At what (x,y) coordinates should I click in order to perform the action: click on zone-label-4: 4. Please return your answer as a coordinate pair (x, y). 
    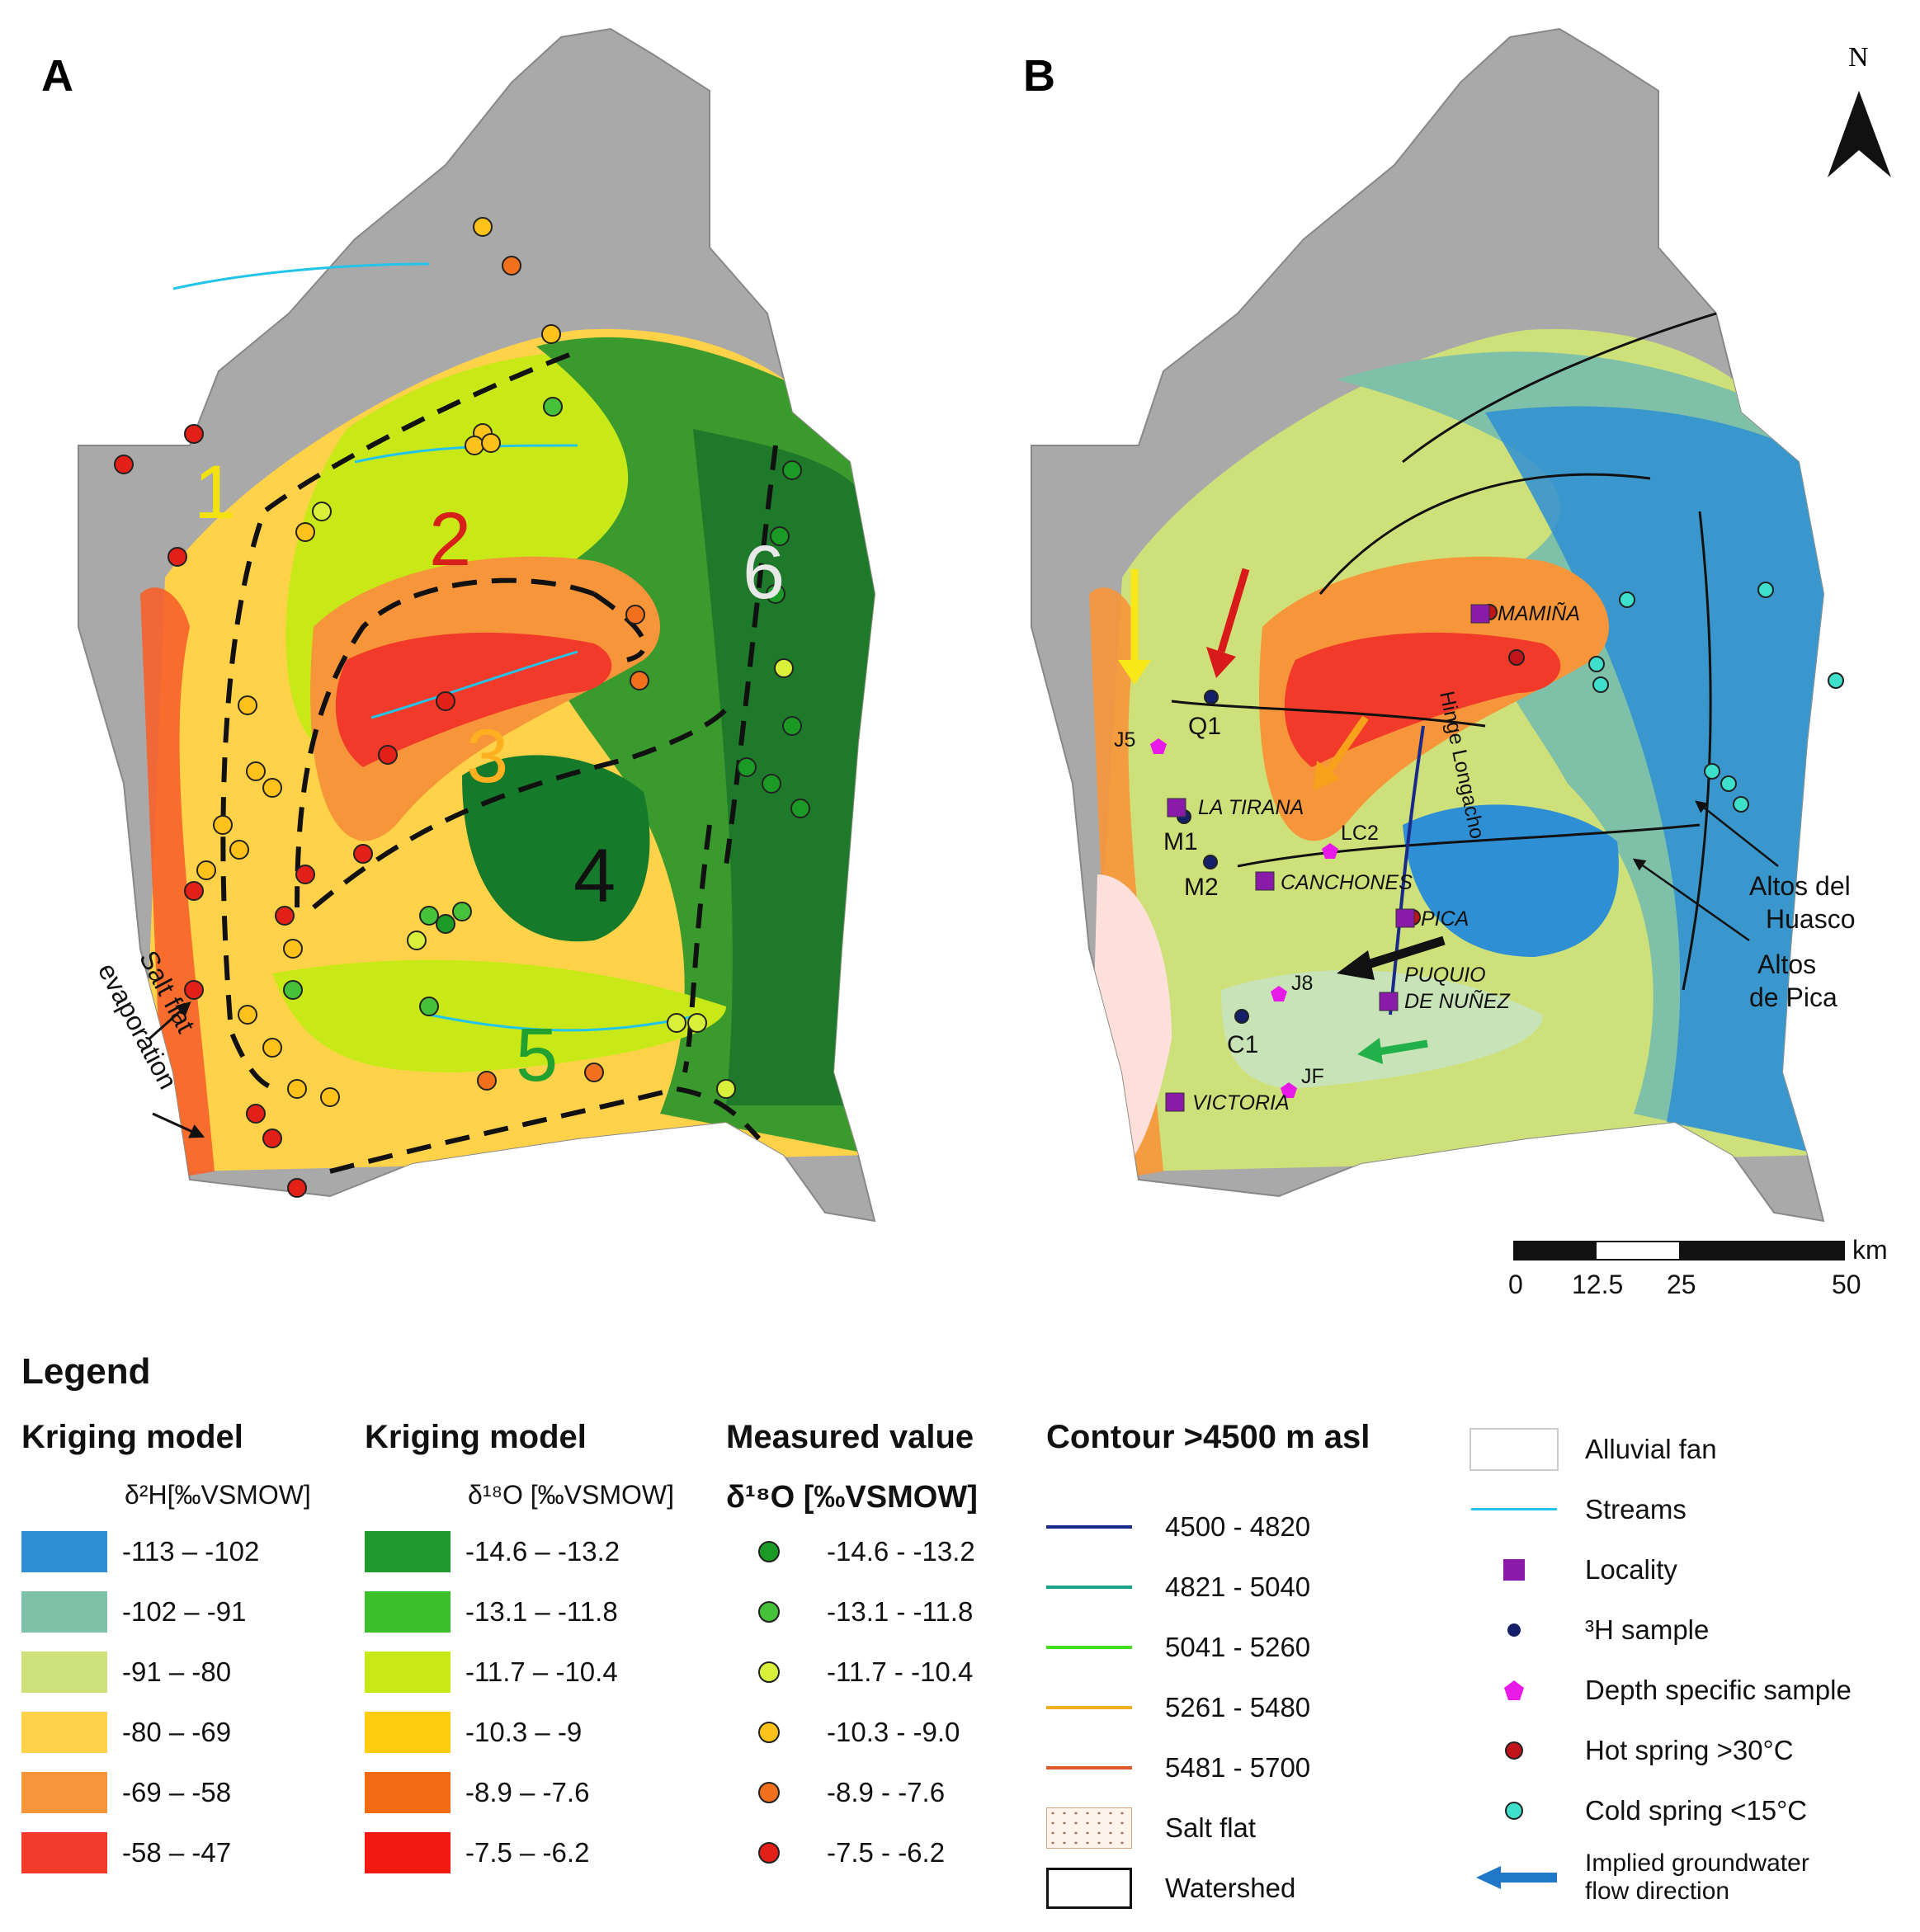
    Looking at the image, I should click on (594, 876).